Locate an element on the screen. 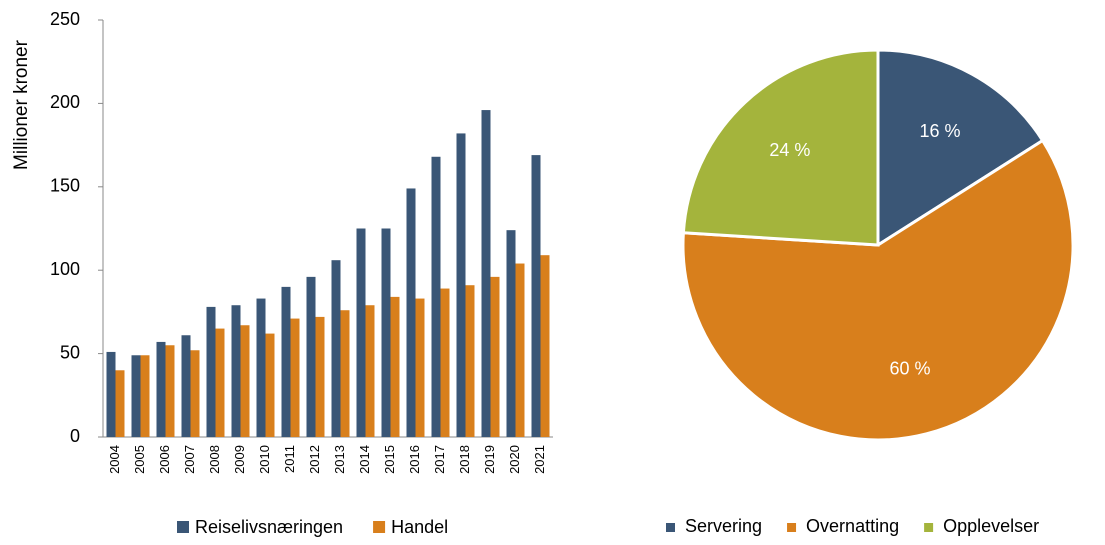 This screenshot has width=1105, height=545. x-tick-label: 2019 is located at coordinates (489, 459).